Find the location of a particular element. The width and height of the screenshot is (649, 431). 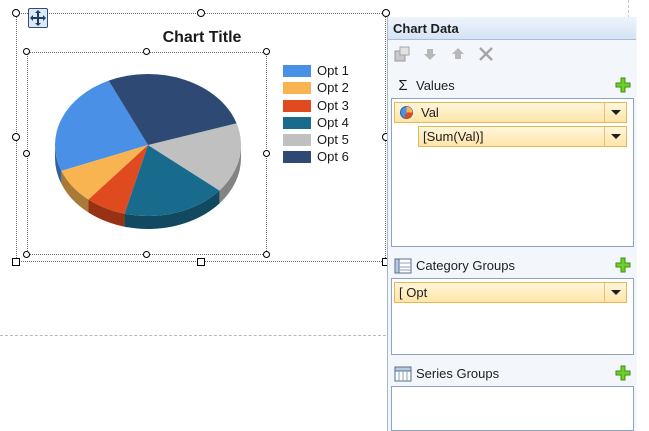

add-series-icon is located at coordinates (624, 374).